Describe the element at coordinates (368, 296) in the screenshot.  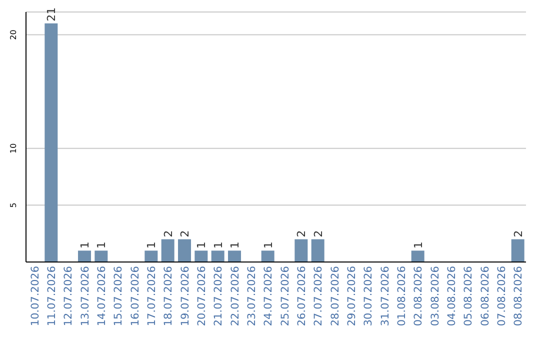
I see `x-tick-label: 30.07.2026` at that location.